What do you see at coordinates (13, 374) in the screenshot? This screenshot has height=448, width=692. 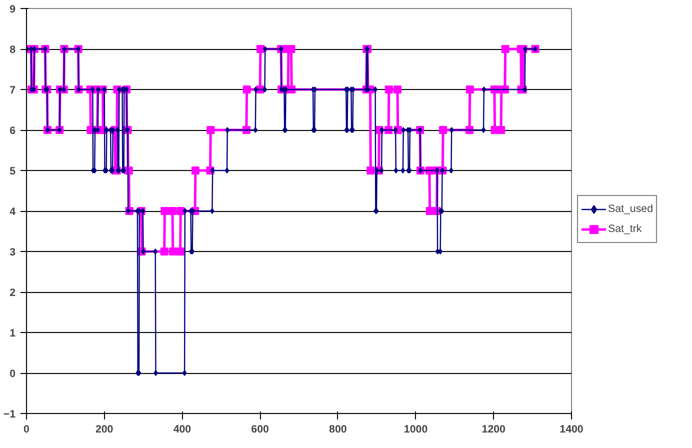 I see `y-tick-label: 0` at bounding box center [13, 374].